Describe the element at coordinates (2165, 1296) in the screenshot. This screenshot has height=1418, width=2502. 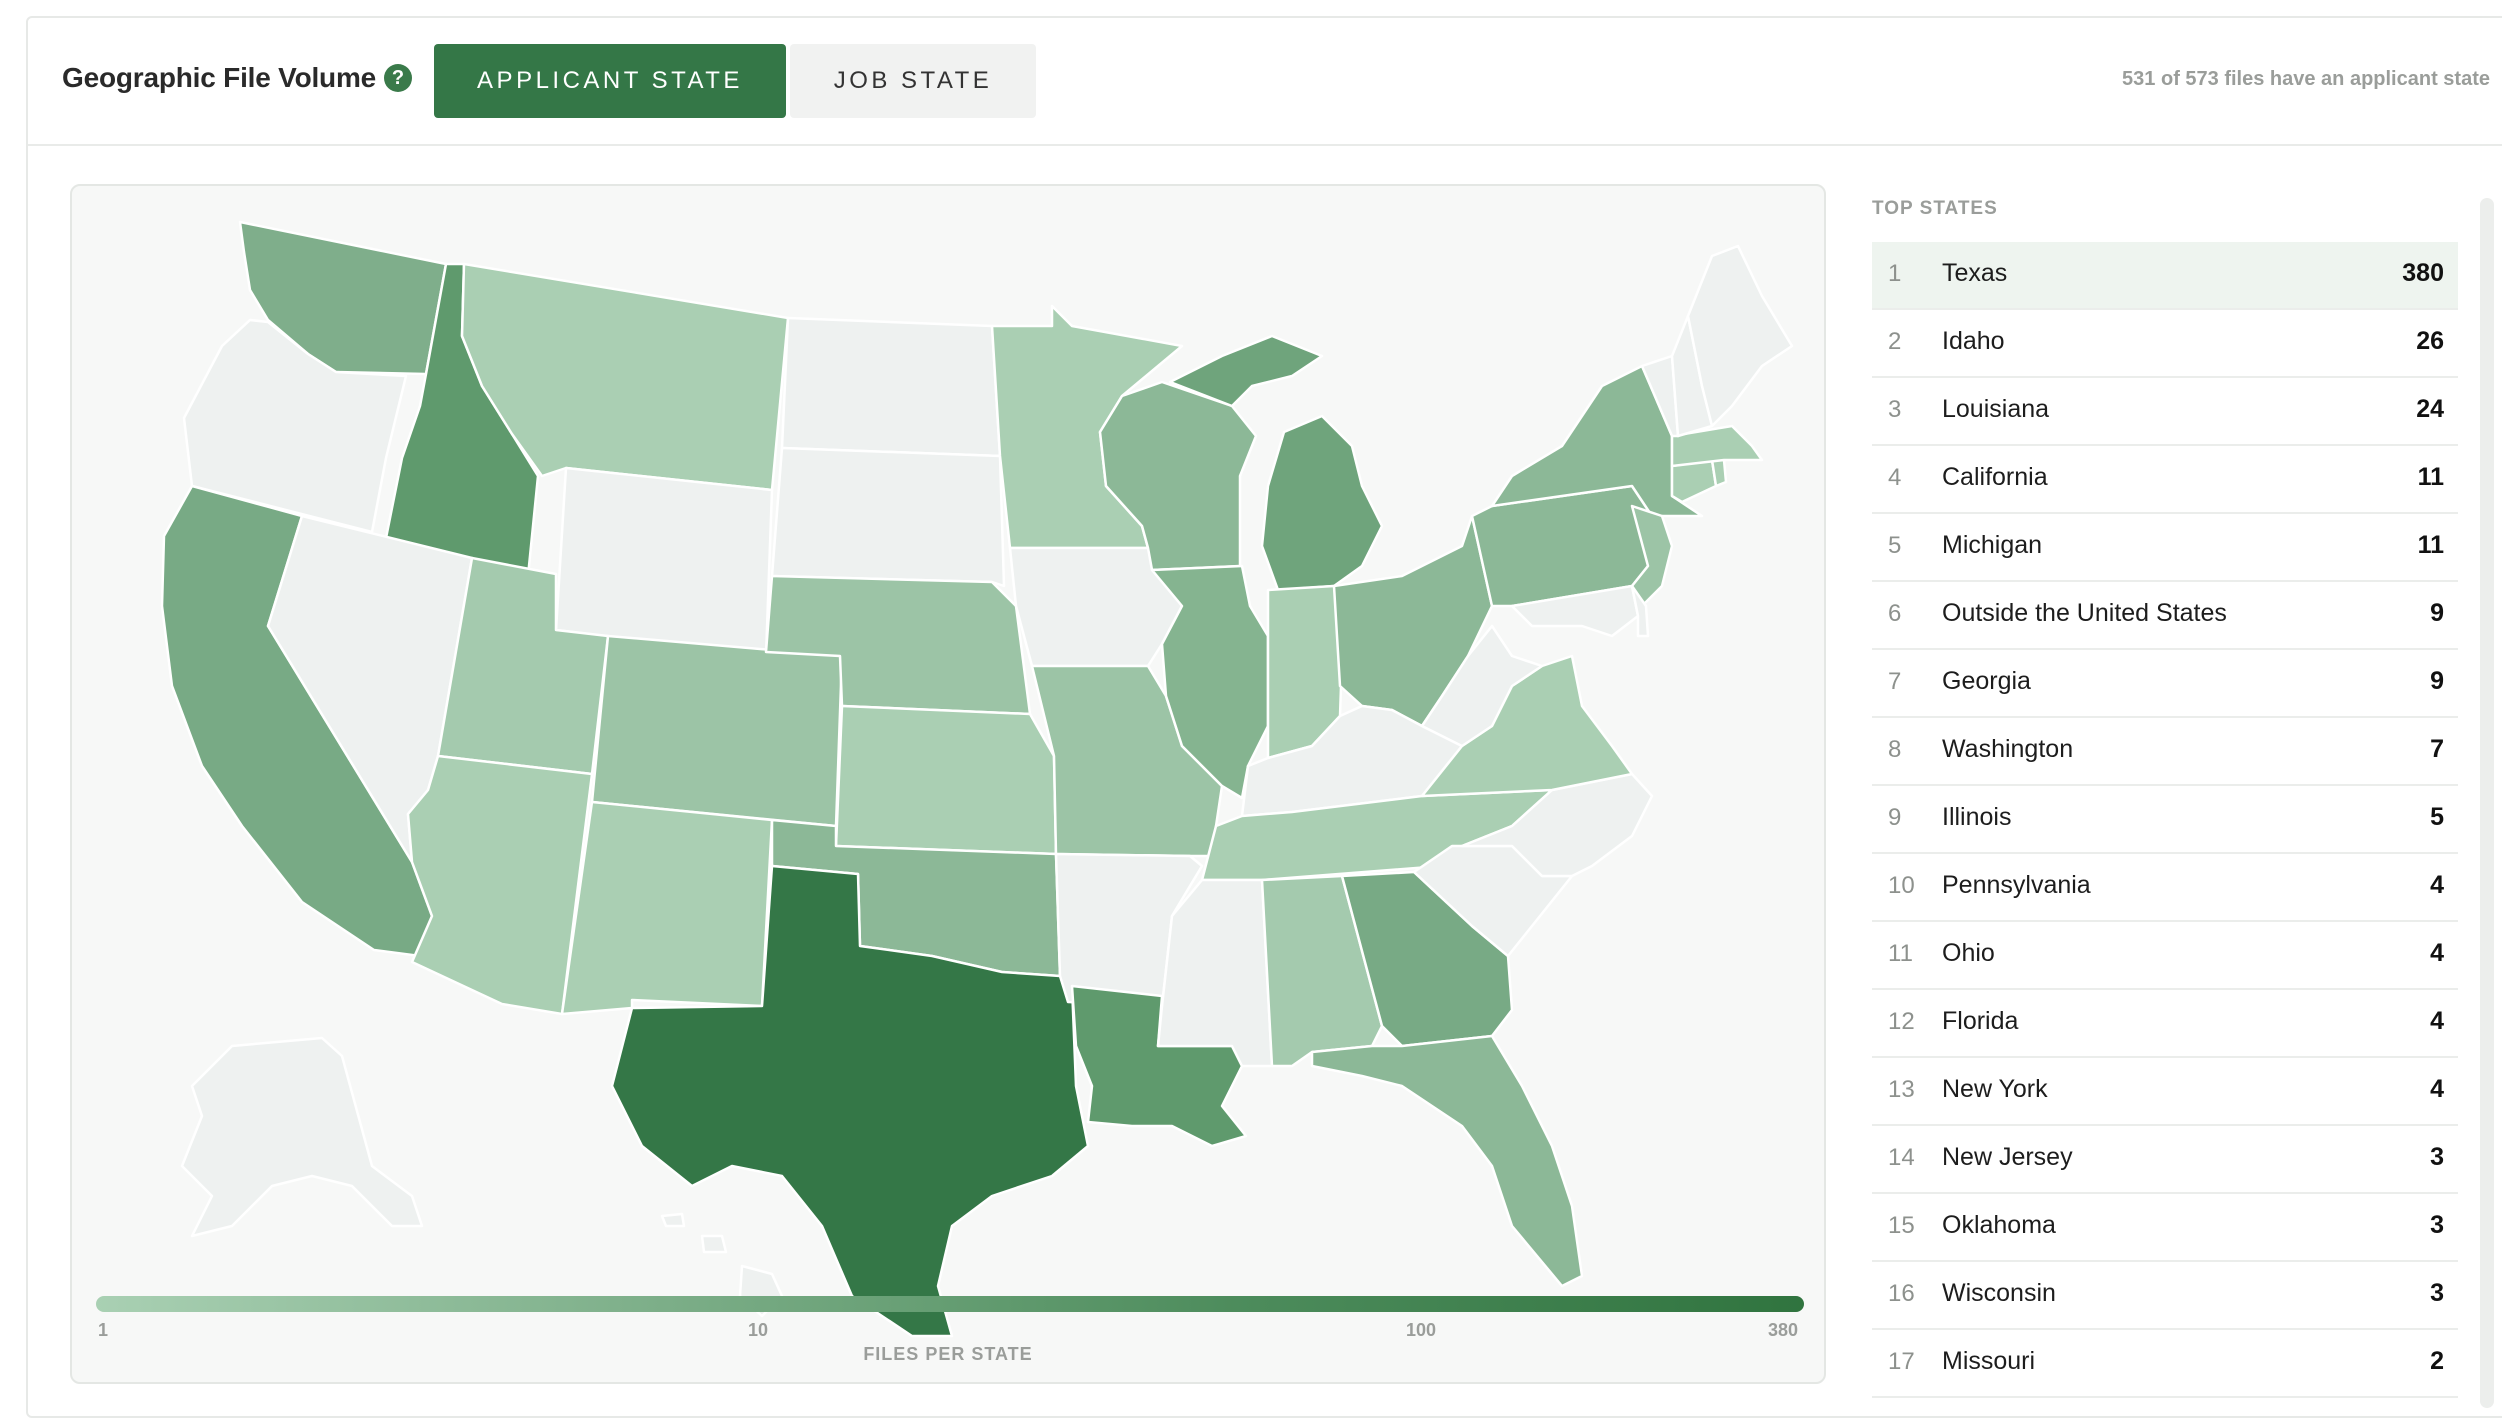
I see `state-row: 16 Wisconsin 3` at that location.